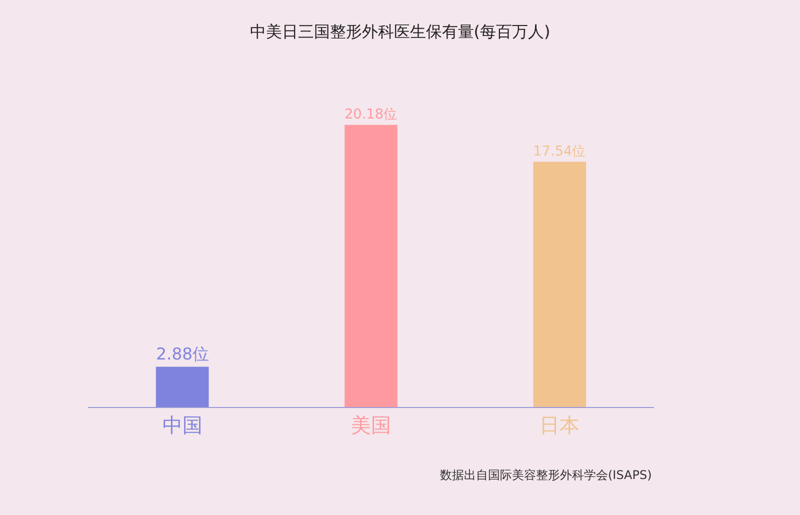  Describe the element at coordinates (182, 354) in the screenshot. I see `data-label: 2.88位` at that location.